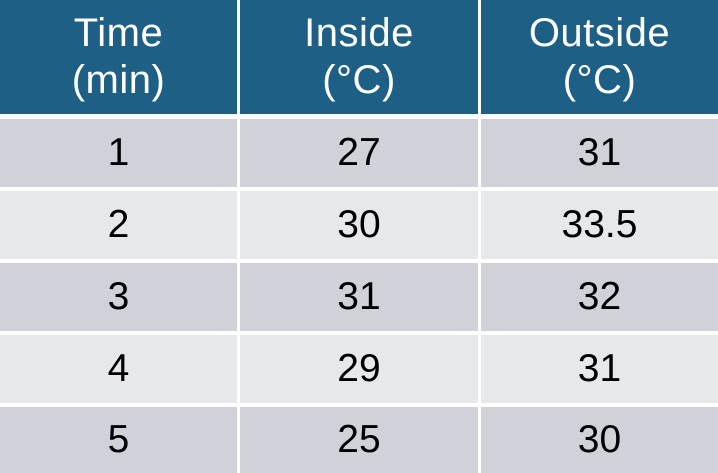 Image resolution: width=718 pixels, height=473 pixels. Describe the element at coordinates (599, 57) in the screenshot. I see `header-outside: Outside (°C)` at that location.